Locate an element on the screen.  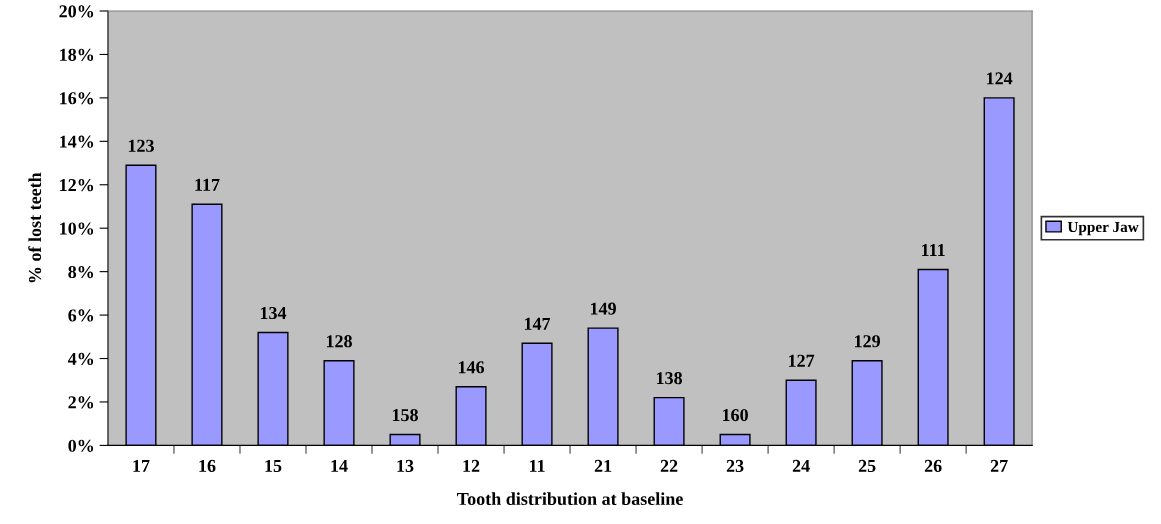
y-tick-label: 0% is located at coordinates (81, 445).